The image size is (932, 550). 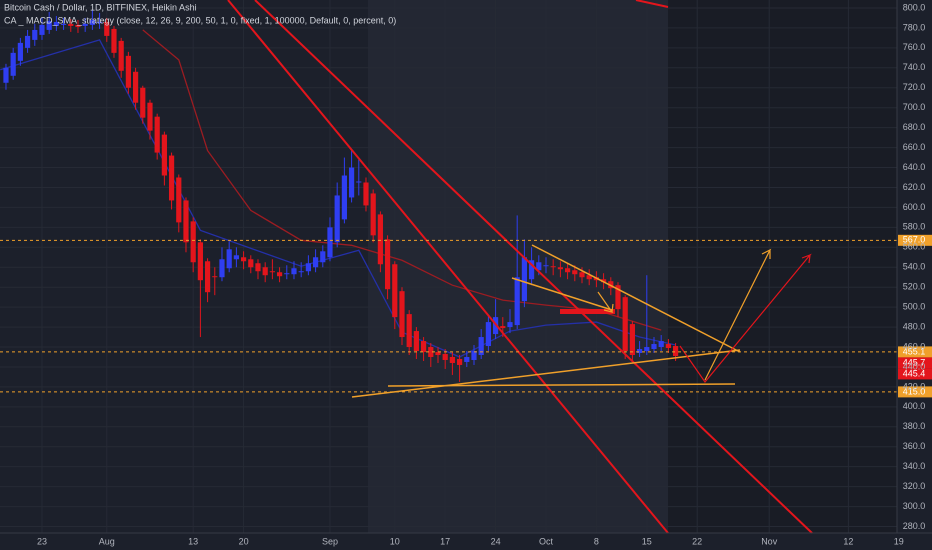 I want to click on channel-line, so click(x=562, y=294).